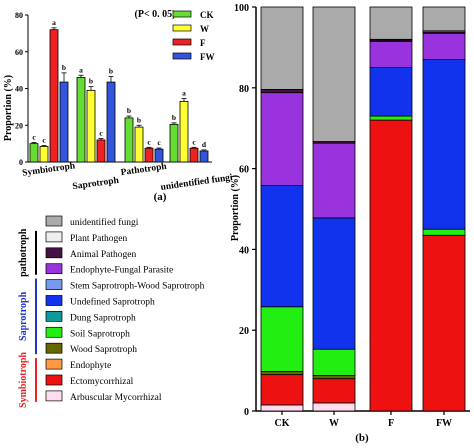 Image resolution: width=474 pixels, height=448 pixels. Describe the element at coordinates (184, 131) in the screenshot. I see `panel-a-bar-w-unidentified-fungi` at that location.